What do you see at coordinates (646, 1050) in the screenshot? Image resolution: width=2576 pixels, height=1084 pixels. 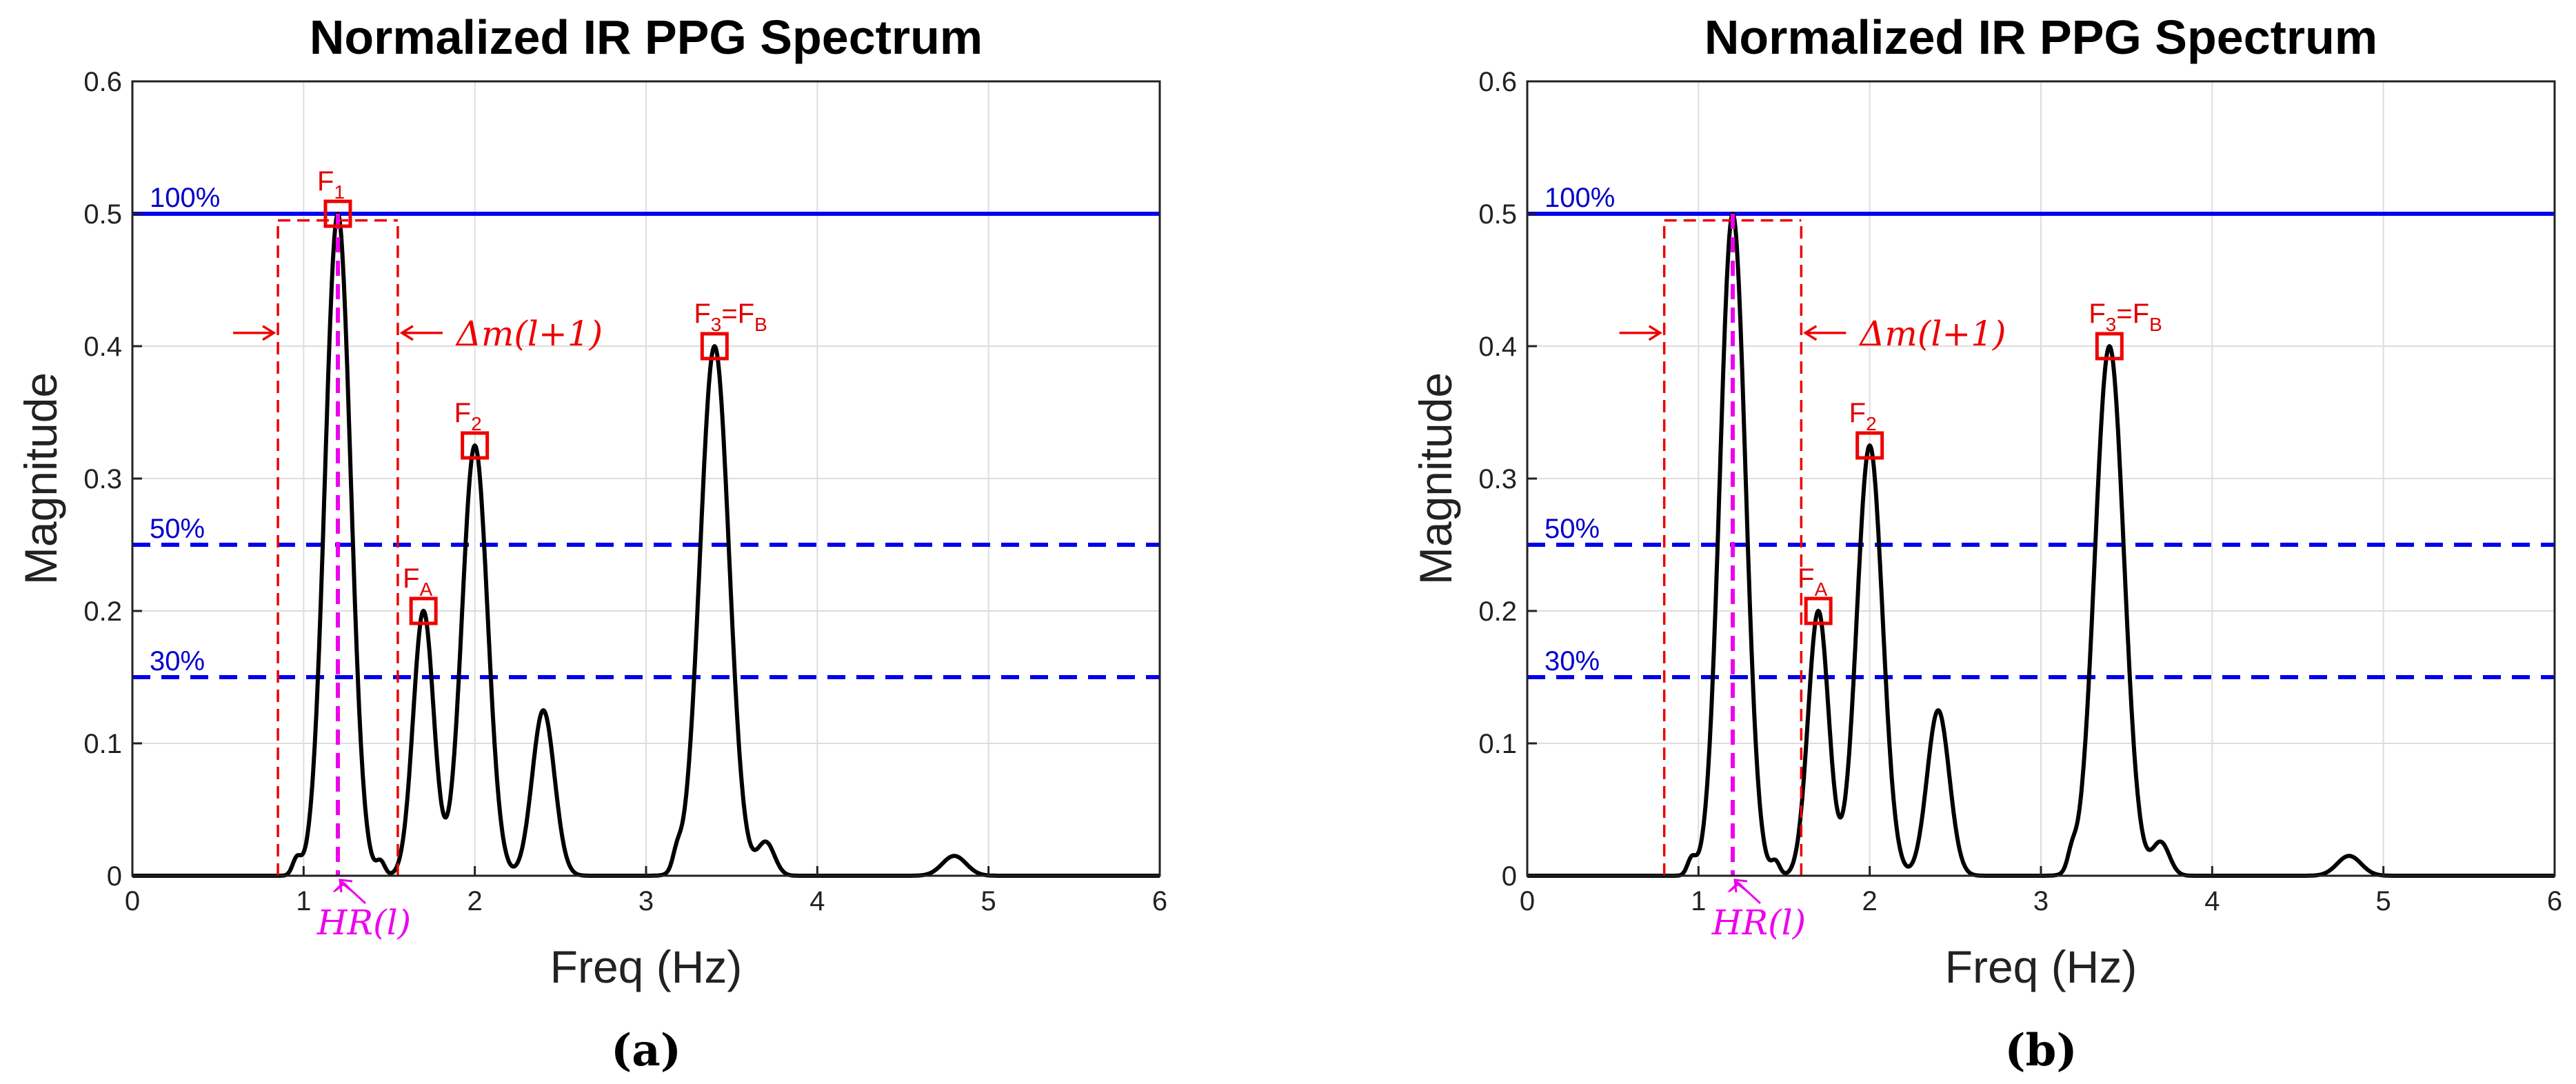 I see `panel-caption: (a)` at bounding box center [646, 1050].